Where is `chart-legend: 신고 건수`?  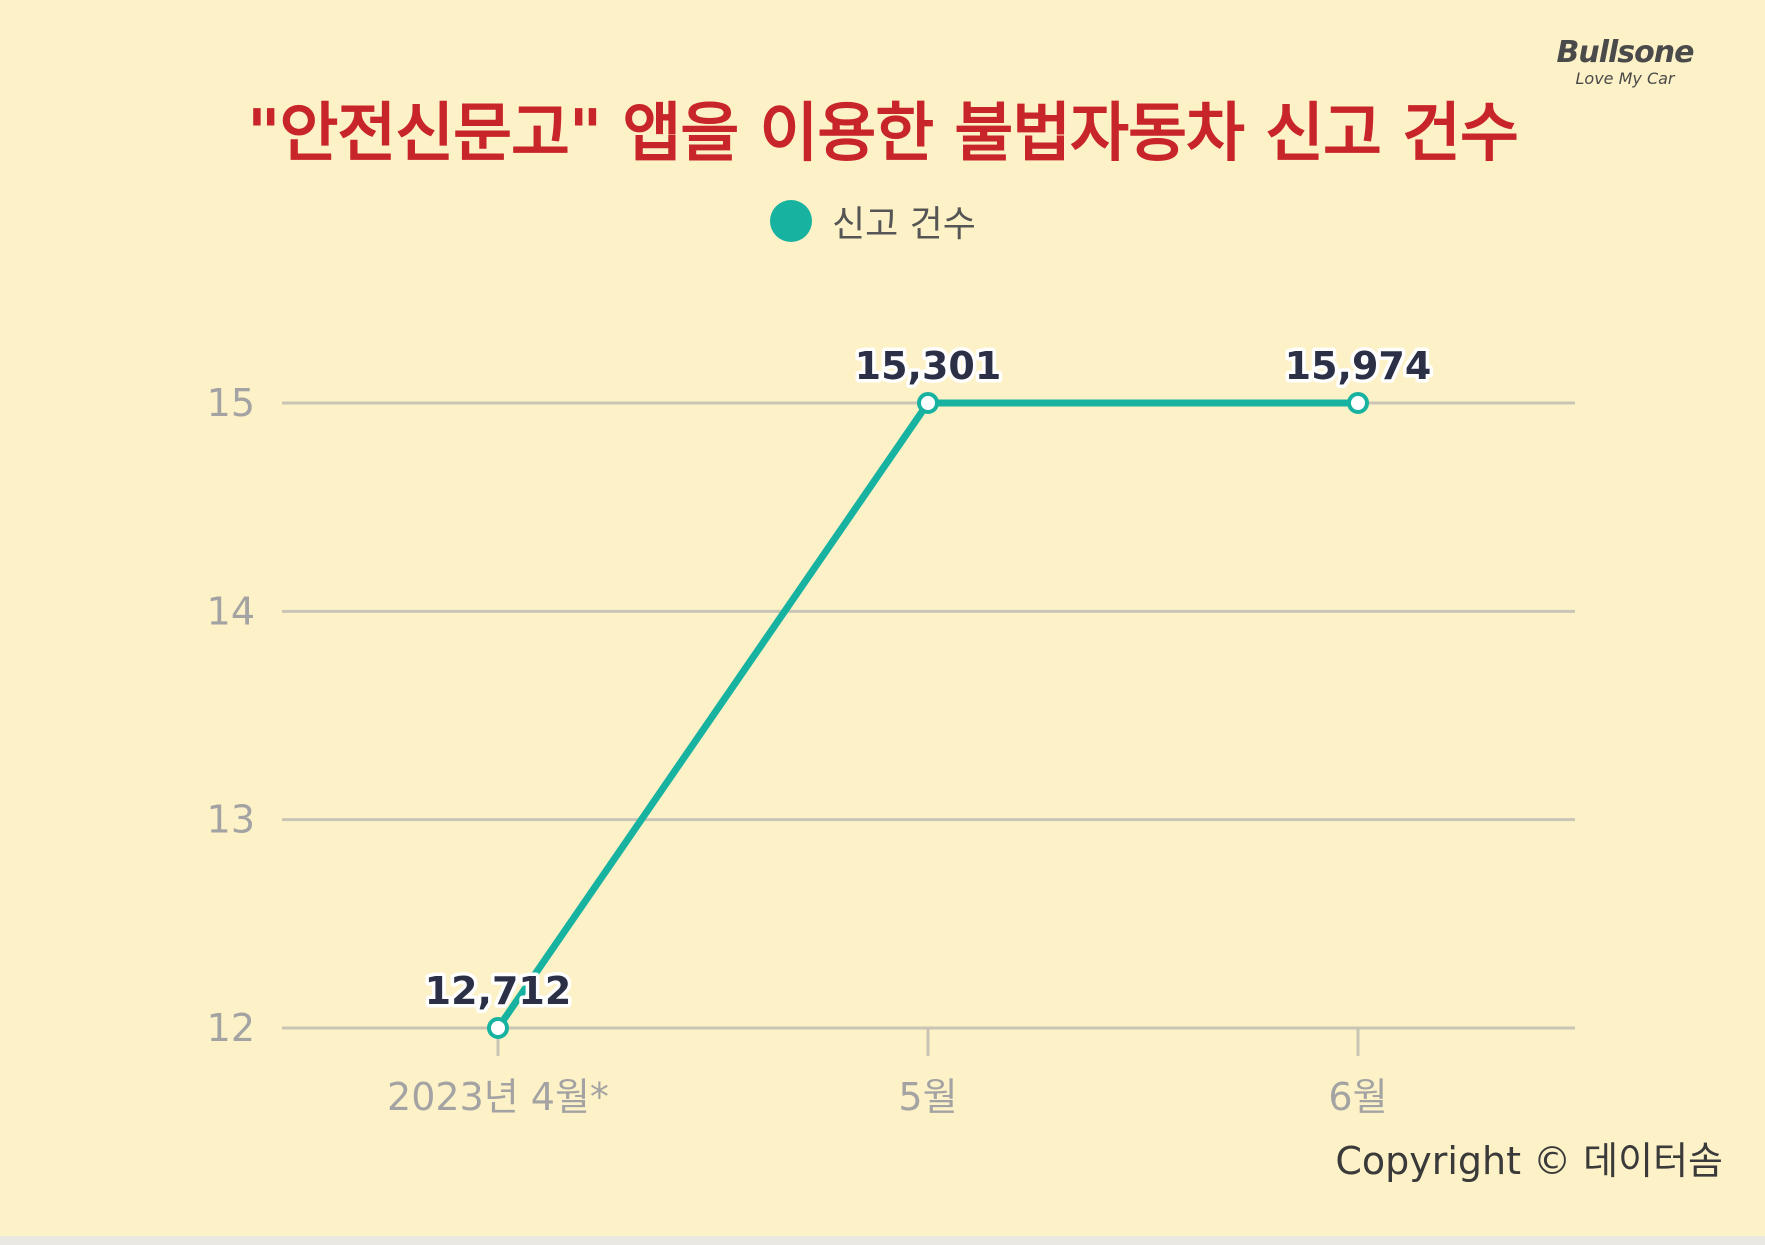
chart-legend: 신고 건수 is located at coordinates (873, 221).